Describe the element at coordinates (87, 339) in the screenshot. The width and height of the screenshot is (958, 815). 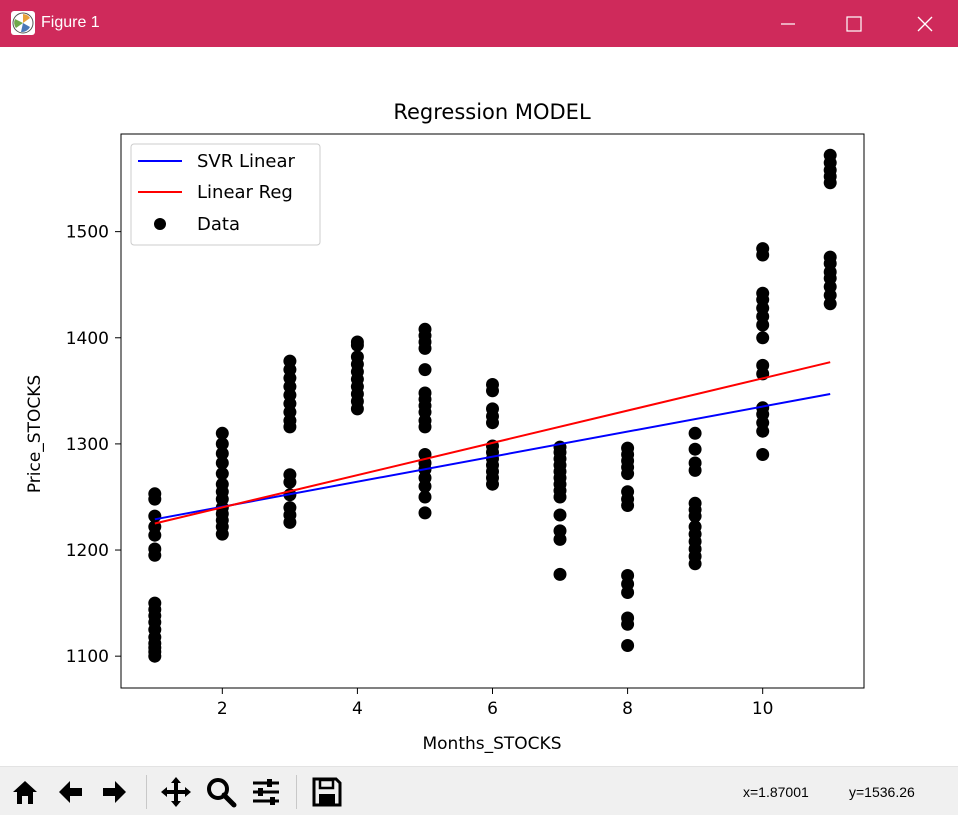
I see `y-tick-label: 1400` at that location.